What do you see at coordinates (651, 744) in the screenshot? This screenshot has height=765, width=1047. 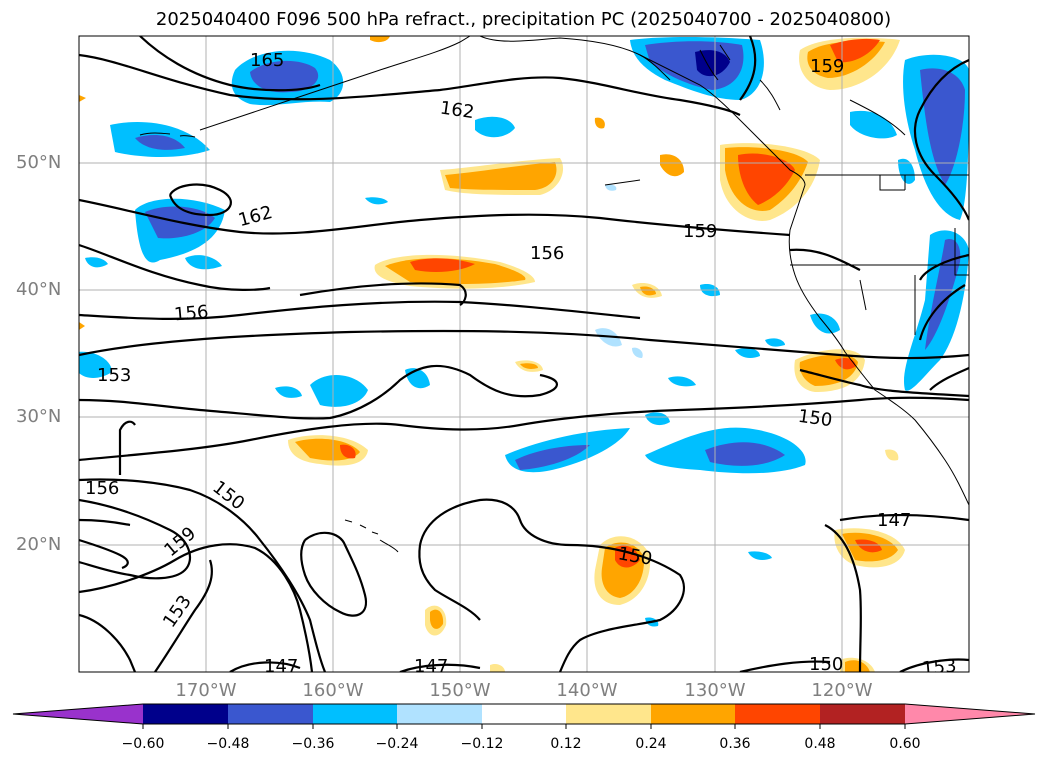 I see `colorbar-tick-label: 0.24` at bounding box center [651, 744].